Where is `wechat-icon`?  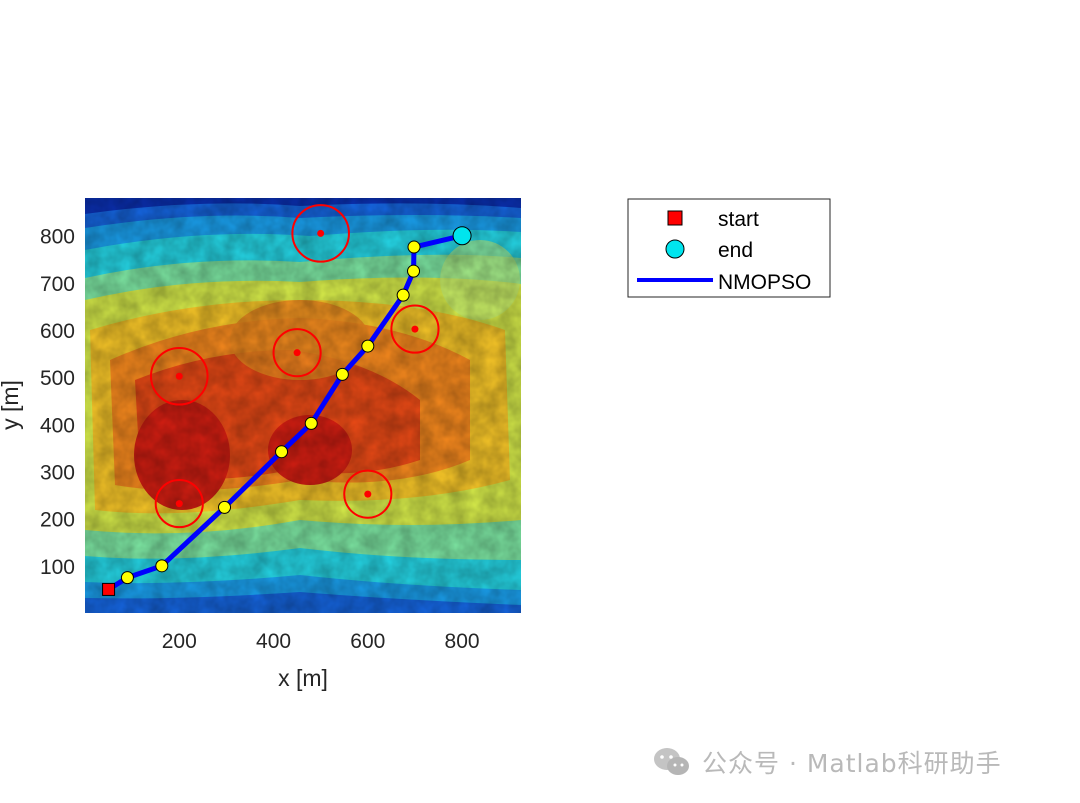
wechat-icon is located at coordinates (671, 761).